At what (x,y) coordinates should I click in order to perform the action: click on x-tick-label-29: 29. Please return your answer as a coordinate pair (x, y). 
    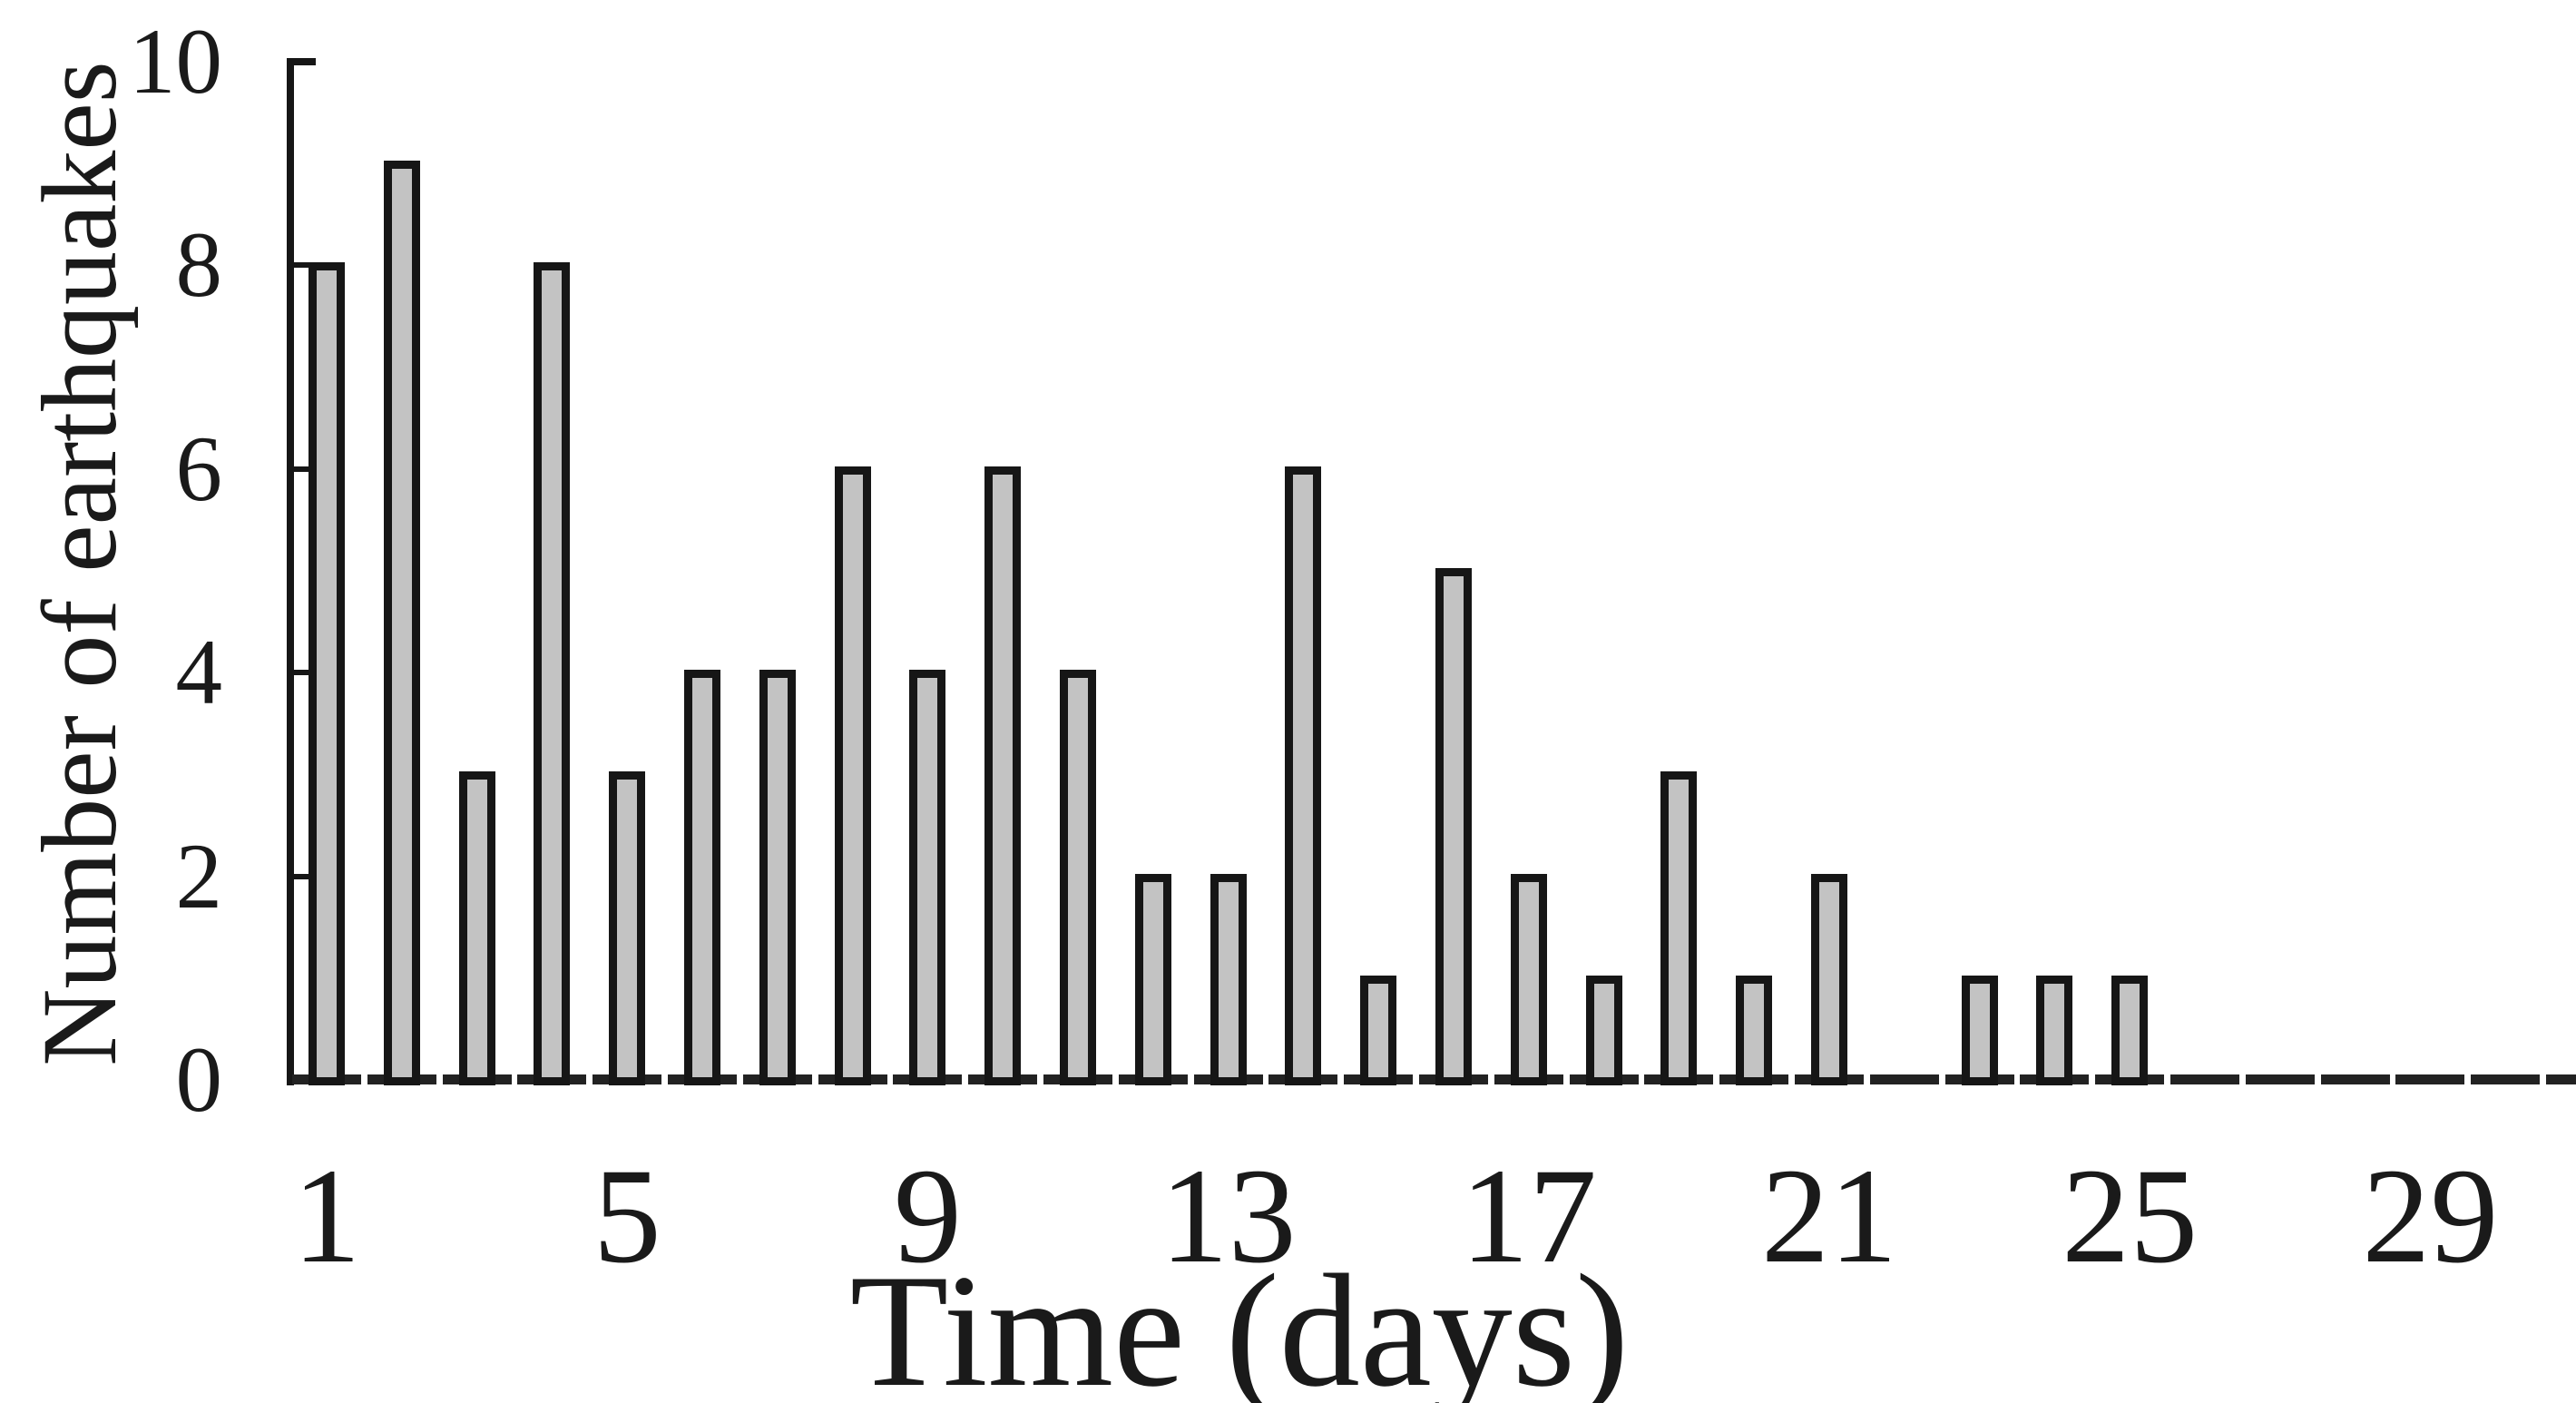
    Looking at the image, I should click on (2430, 1216).